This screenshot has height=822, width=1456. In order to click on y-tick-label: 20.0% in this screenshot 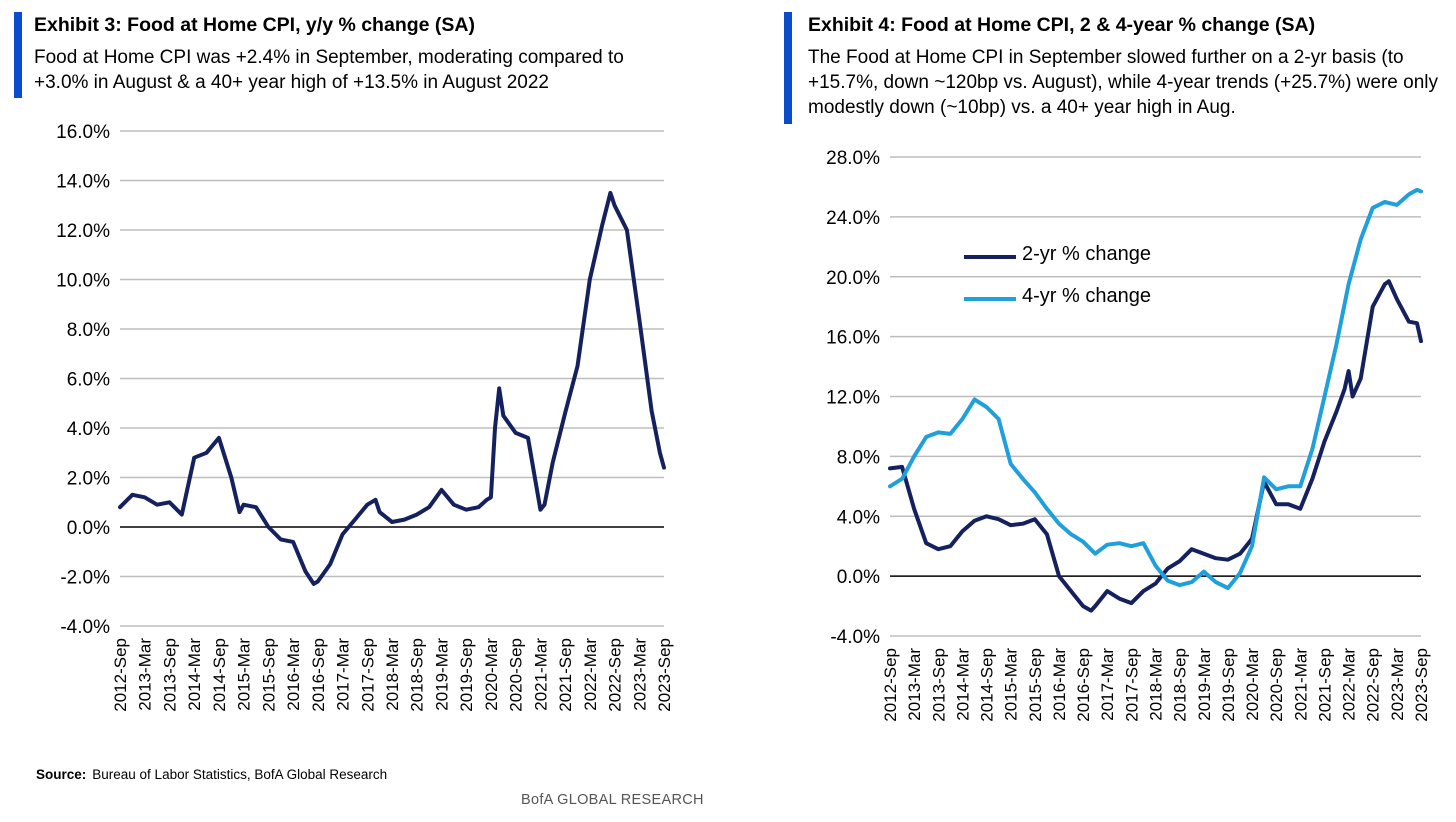, I will do `click(853, 278)`.